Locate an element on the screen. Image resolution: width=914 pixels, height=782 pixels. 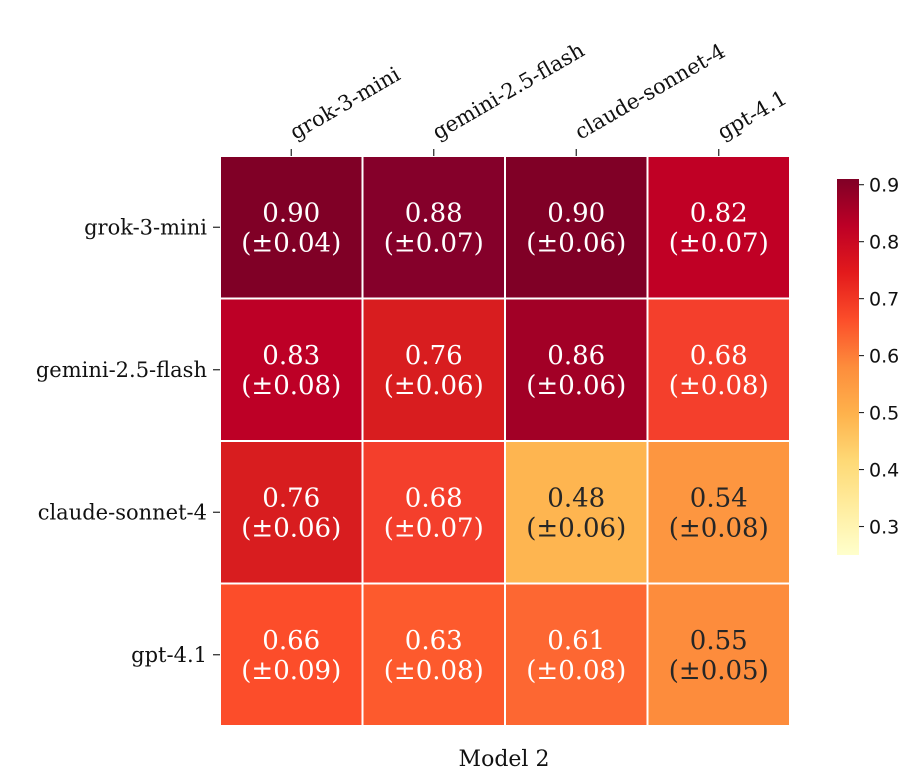
colorbar-tick-label: 0.5 is located at coordinates (884, 414).